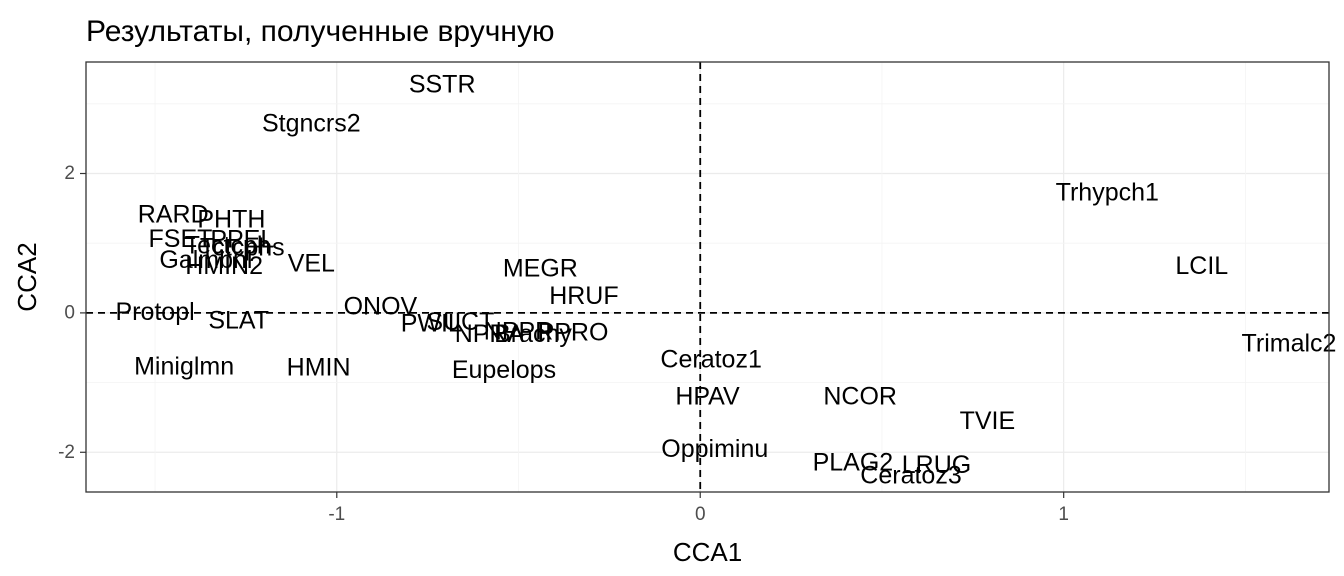  Describe the element at coordinates (319, 367) in the screenshot. I see `point-label: HMIN` at that location.